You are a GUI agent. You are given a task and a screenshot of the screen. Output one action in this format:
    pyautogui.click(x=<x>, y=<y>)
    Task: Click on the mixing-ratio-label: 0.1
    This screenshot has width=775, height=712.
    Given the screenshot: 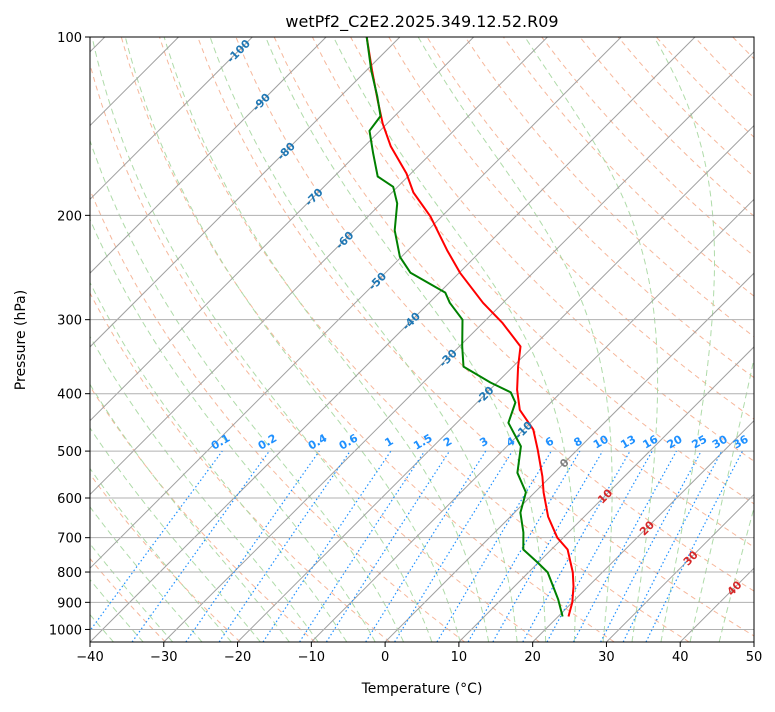 What is the action you would take?
    pyautogui.click(x=220, y=442)
    